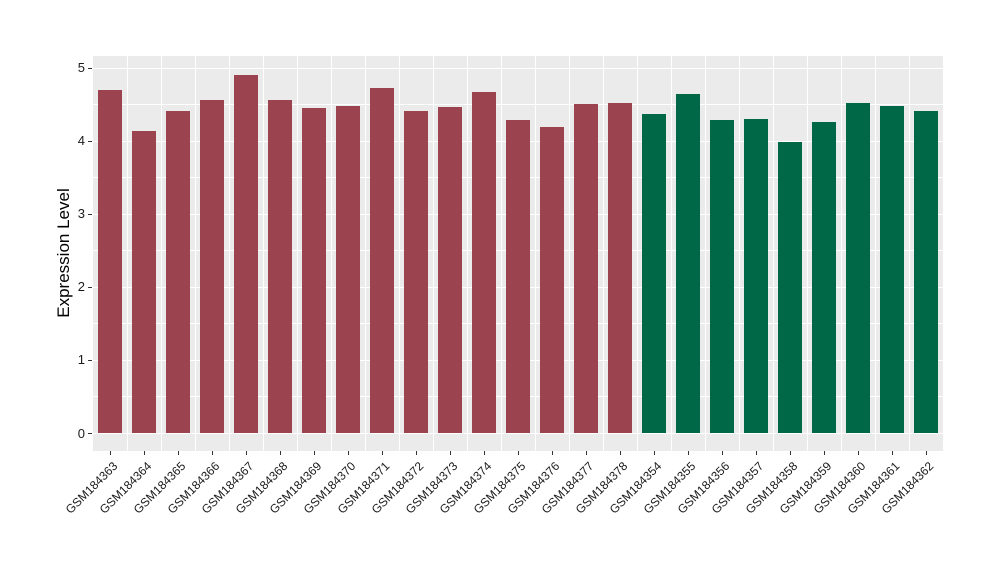 This screenshot has height=580, width=1000. I want to click on bar-GSM184363, so click(110, 261).